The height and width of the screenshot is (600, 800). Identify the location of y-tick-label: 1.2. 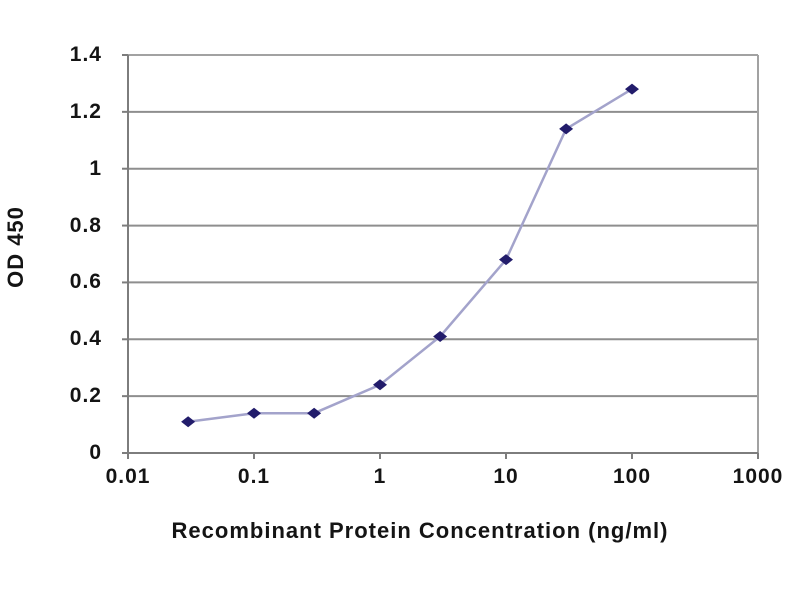
(85, 111).